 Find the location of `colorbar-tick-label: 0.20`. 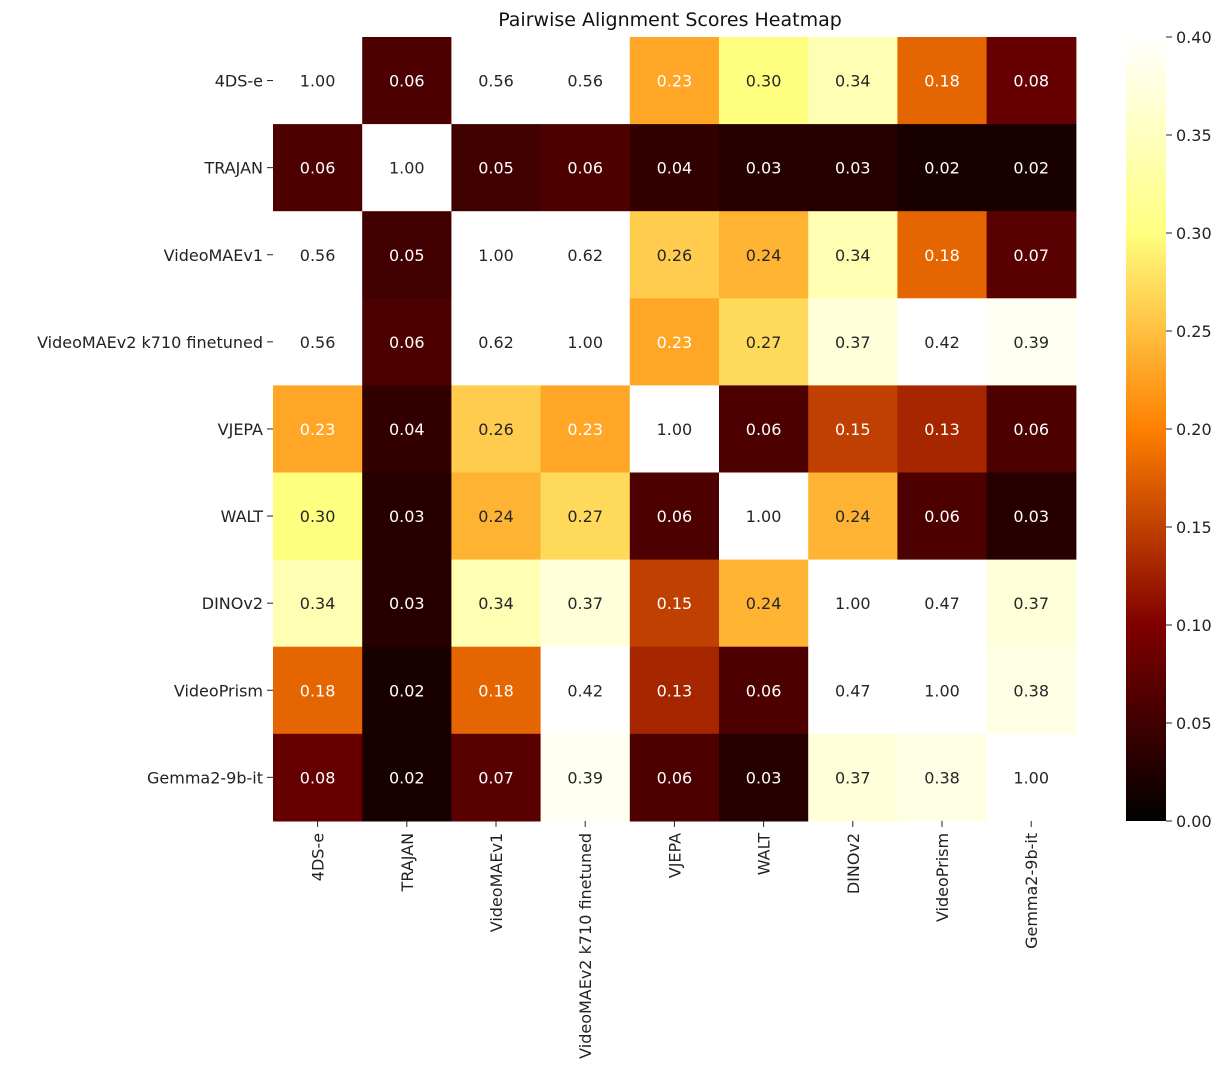

colorbar-tick-label: 0.20 is located at coordinates (1194, 429).